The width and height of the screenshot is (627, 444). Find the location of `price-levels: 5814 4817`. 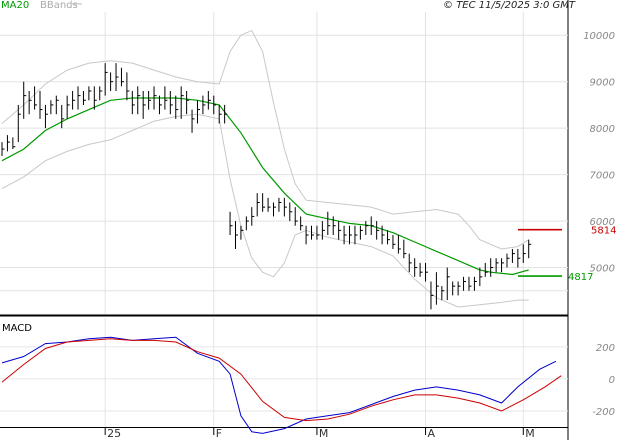

price-levels: 5814 4817 is located at coordinates (567, 254).